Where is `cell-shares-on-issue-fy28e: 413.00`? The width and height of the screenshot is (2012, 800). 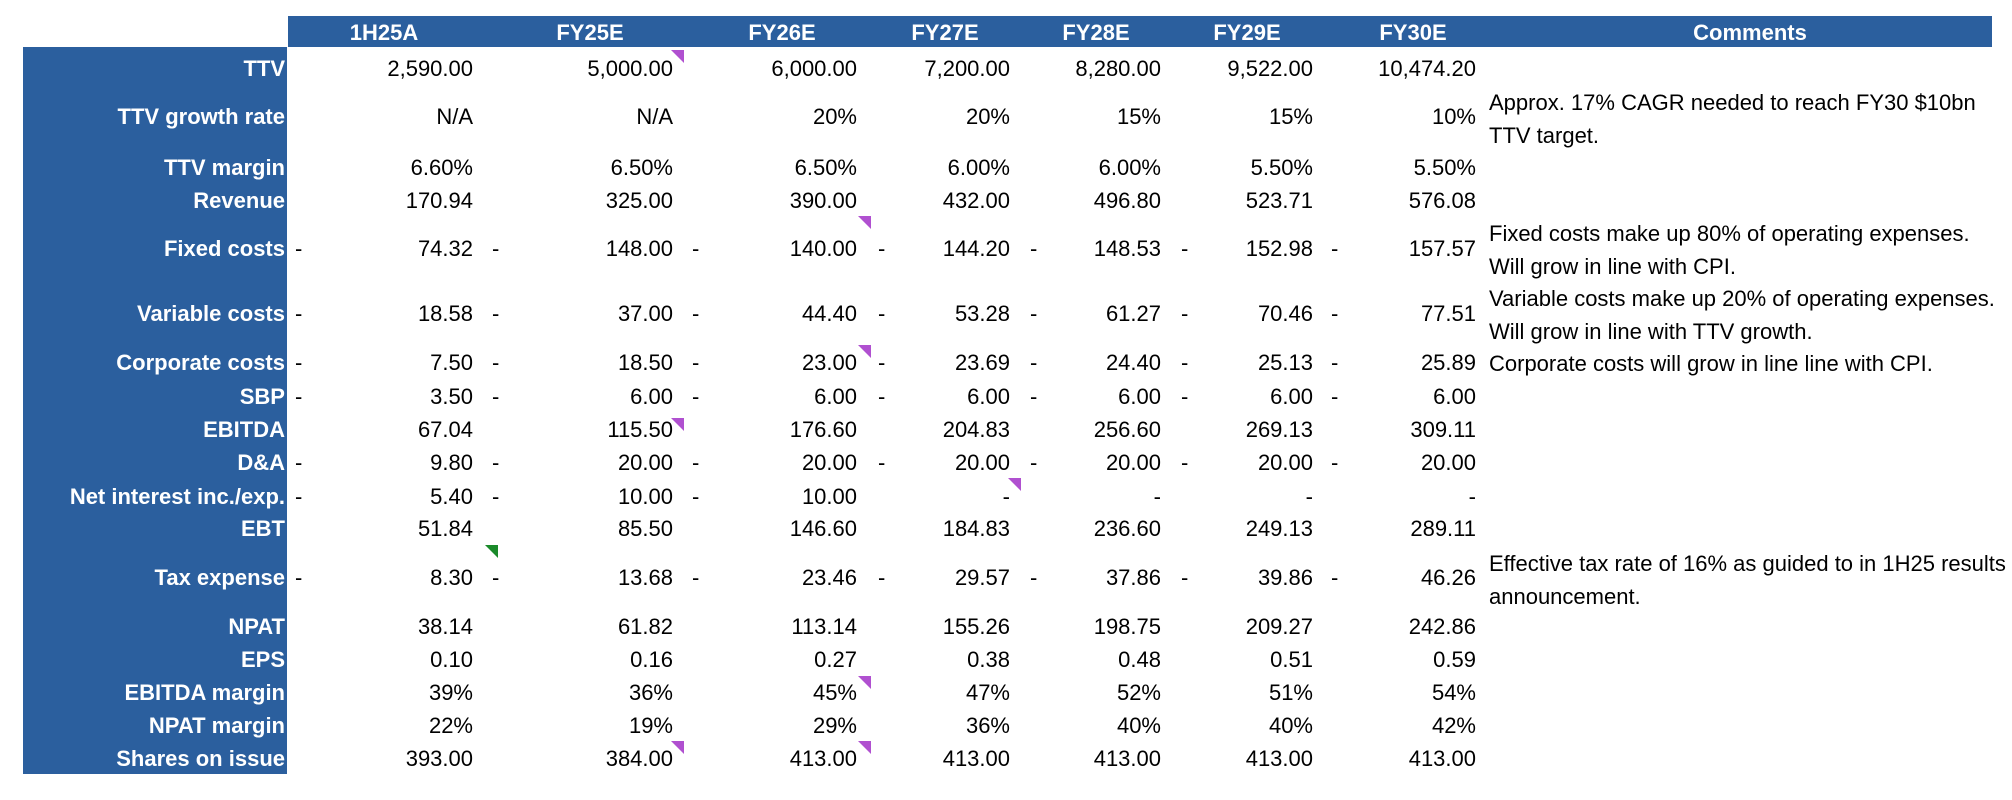 cell-shares-on-issue-fy28e: 413.00 is located at coordinates (1127, 758).